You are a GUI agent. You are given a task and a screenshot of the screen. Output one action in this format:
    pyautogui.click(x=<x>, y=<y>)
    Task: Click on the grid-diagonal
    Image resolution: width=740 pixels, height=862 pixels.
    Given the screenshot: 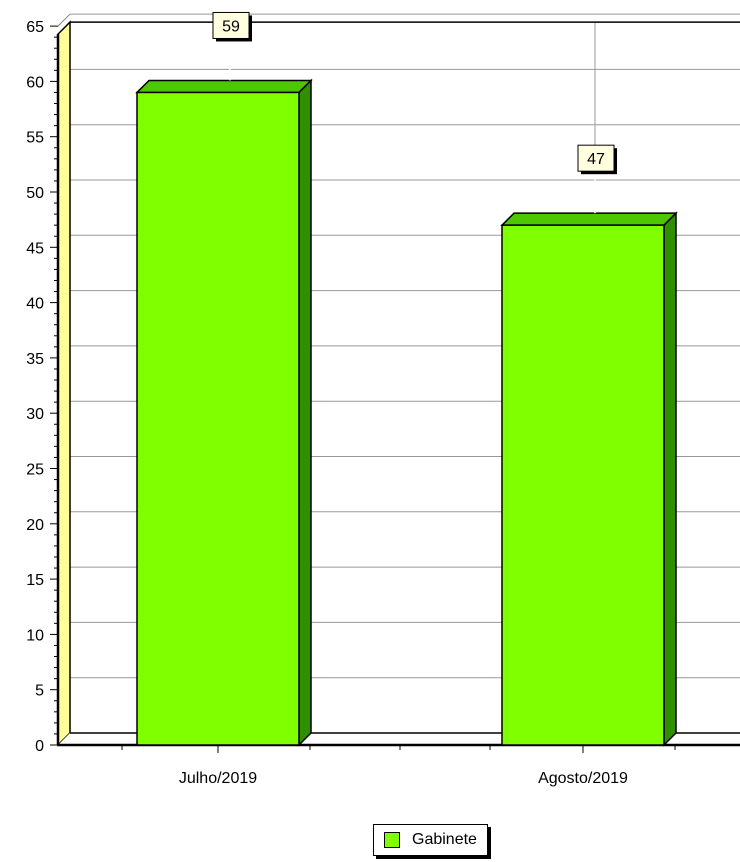 What is the action you would take?
    pyautogui.click(x=64, y=20)
    